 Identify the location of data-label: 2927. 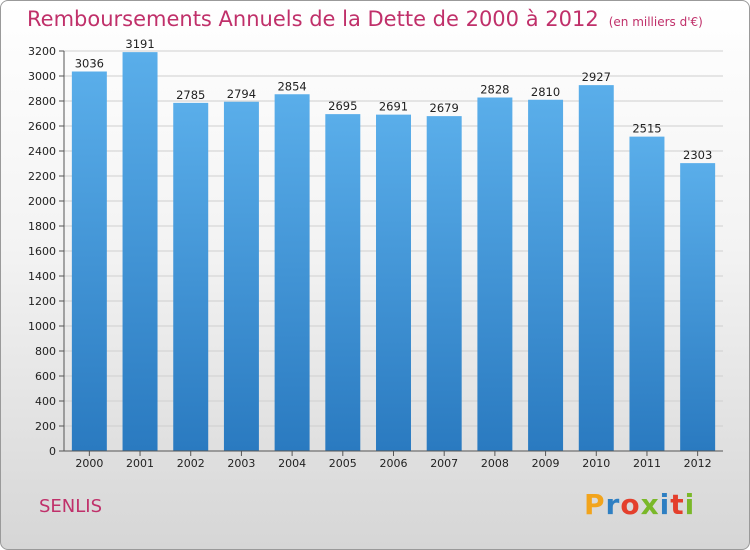
(596, 77).